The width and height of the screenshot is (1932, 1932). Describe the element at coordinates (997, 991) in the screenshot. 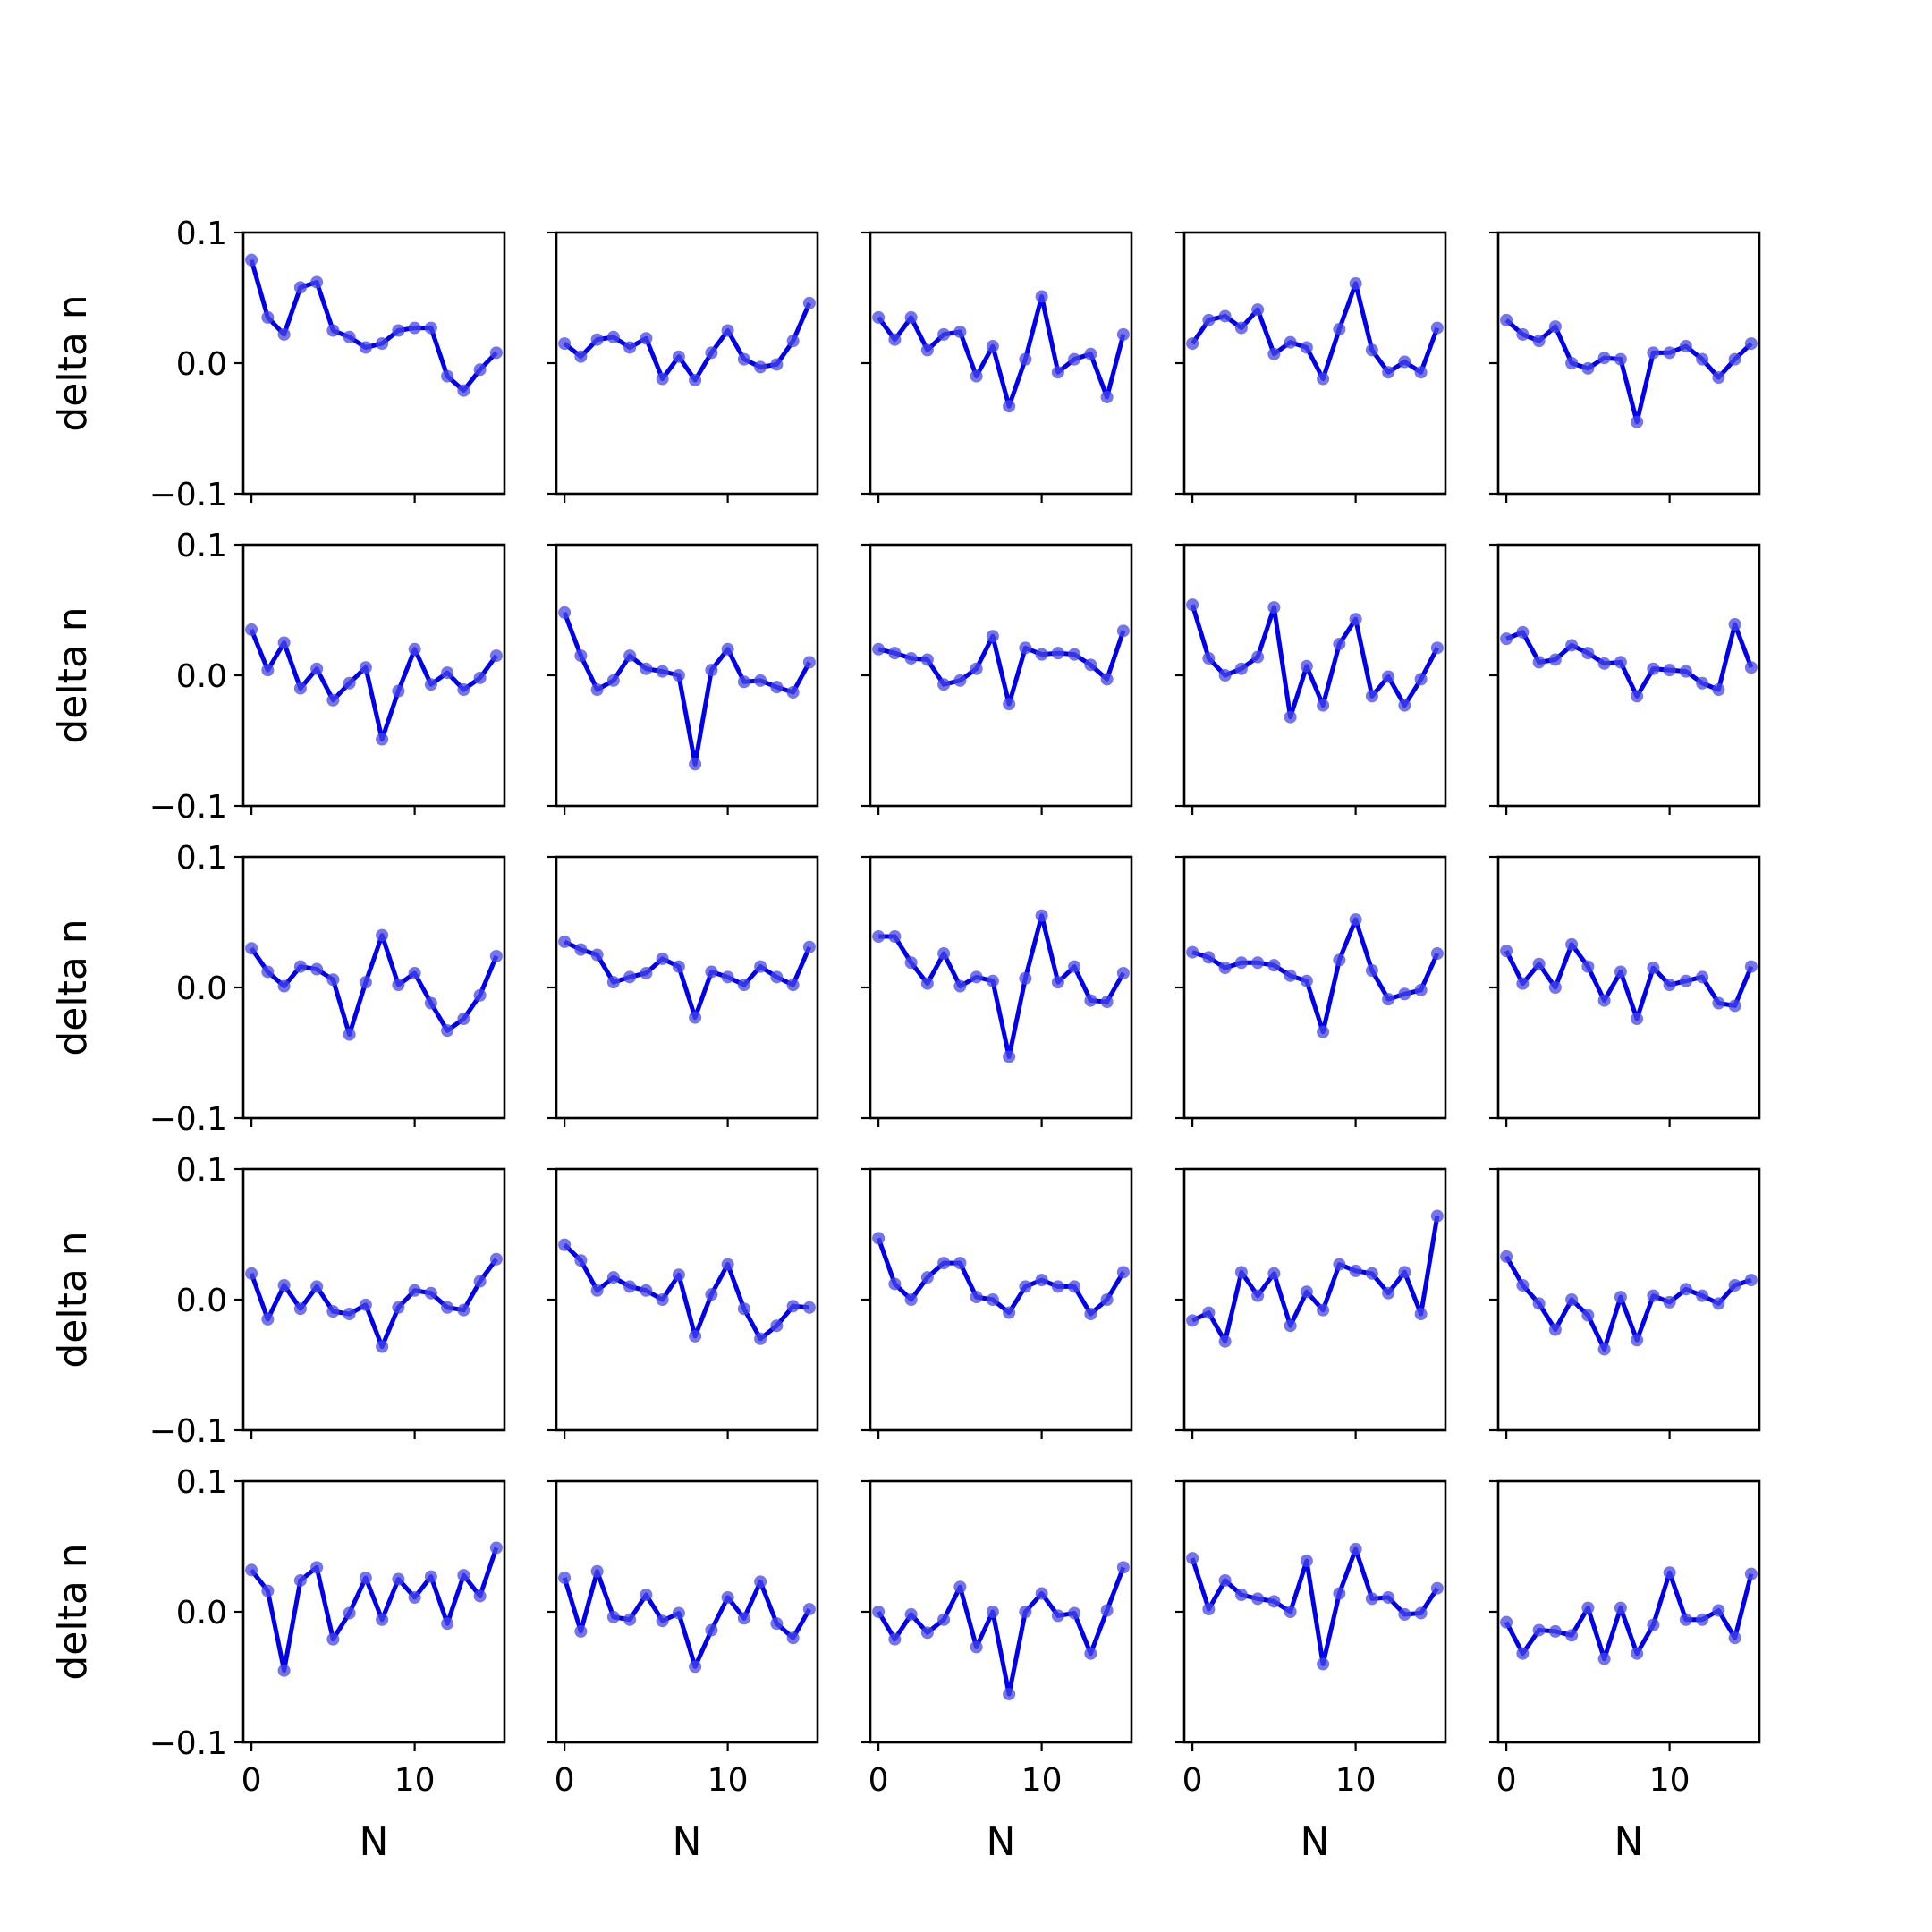

I see `panel-r2-c2` at that location.